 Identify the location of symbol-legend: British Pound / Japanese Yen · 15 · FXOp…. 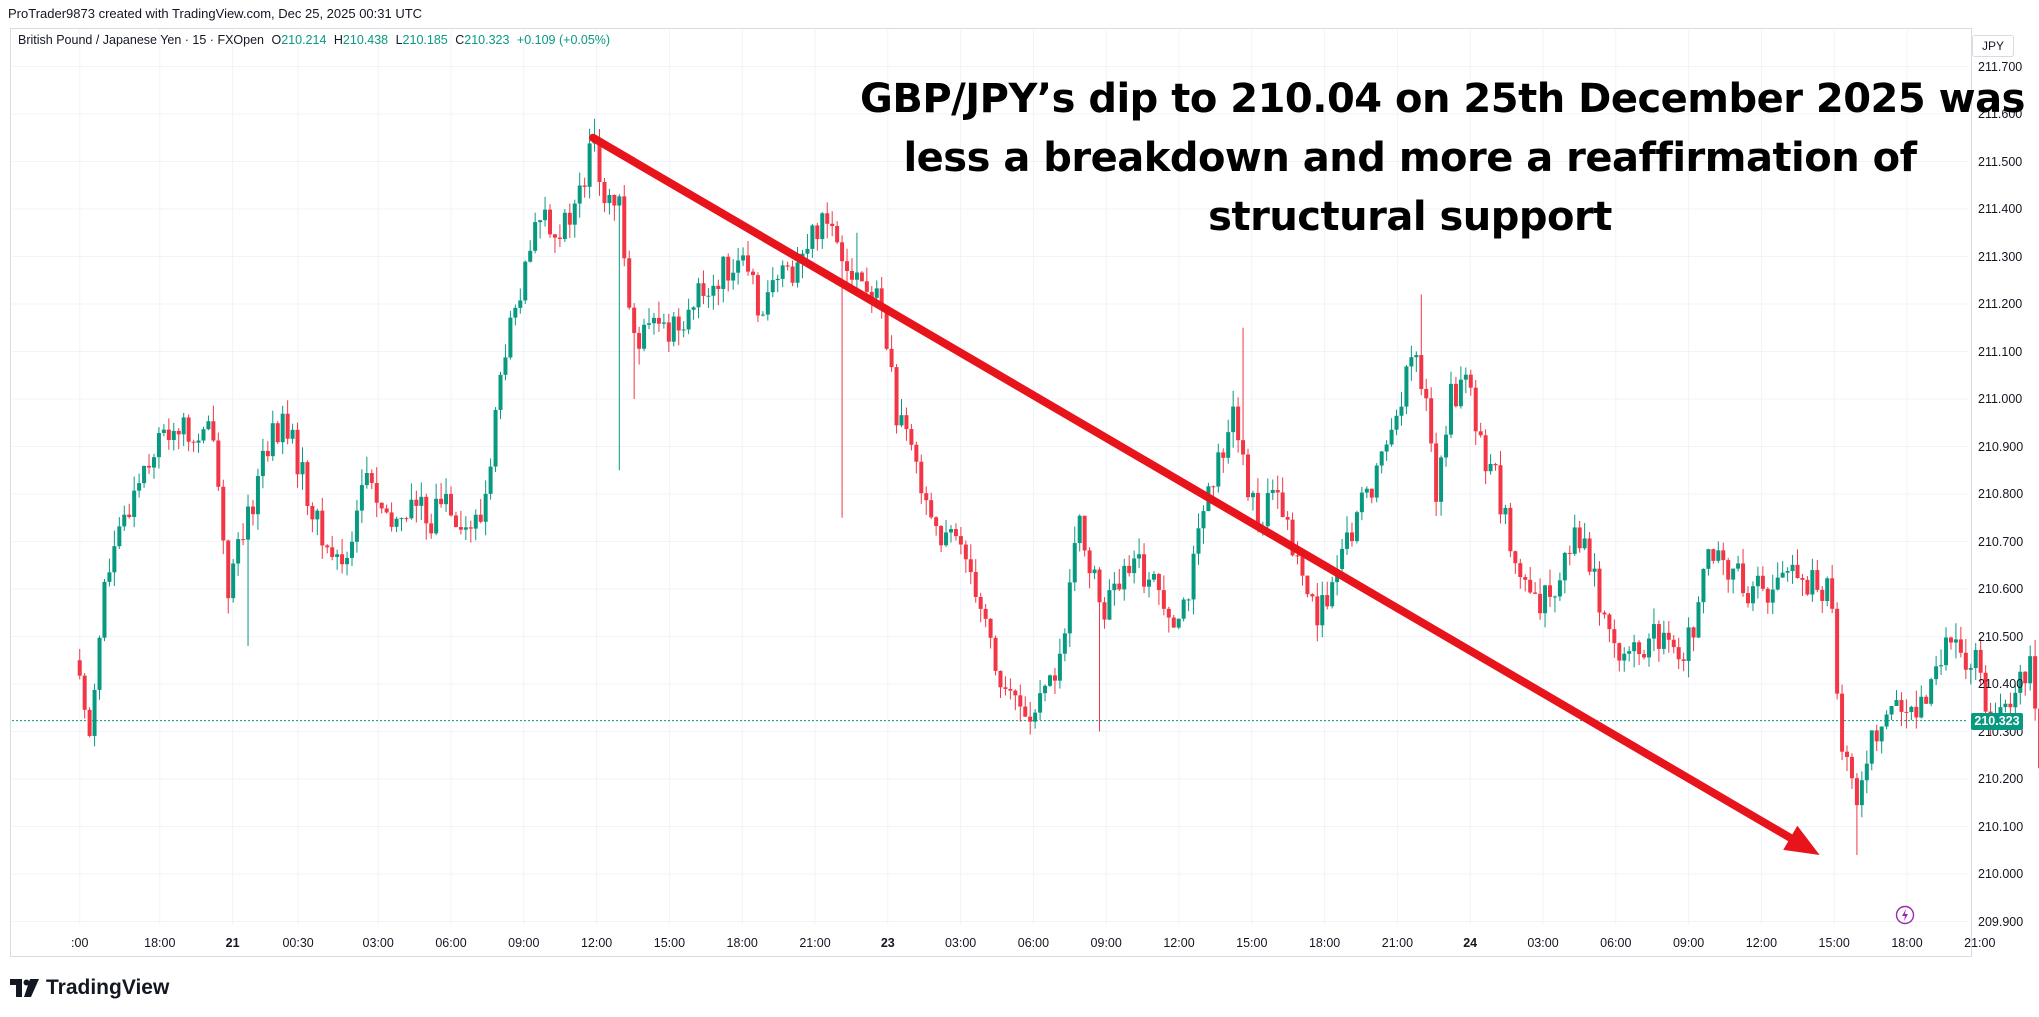
(316, 40).